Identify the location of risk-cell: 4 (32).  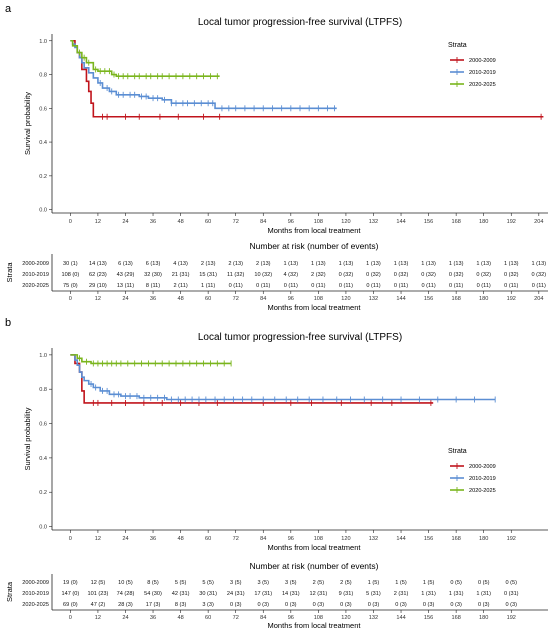
(291, 275).